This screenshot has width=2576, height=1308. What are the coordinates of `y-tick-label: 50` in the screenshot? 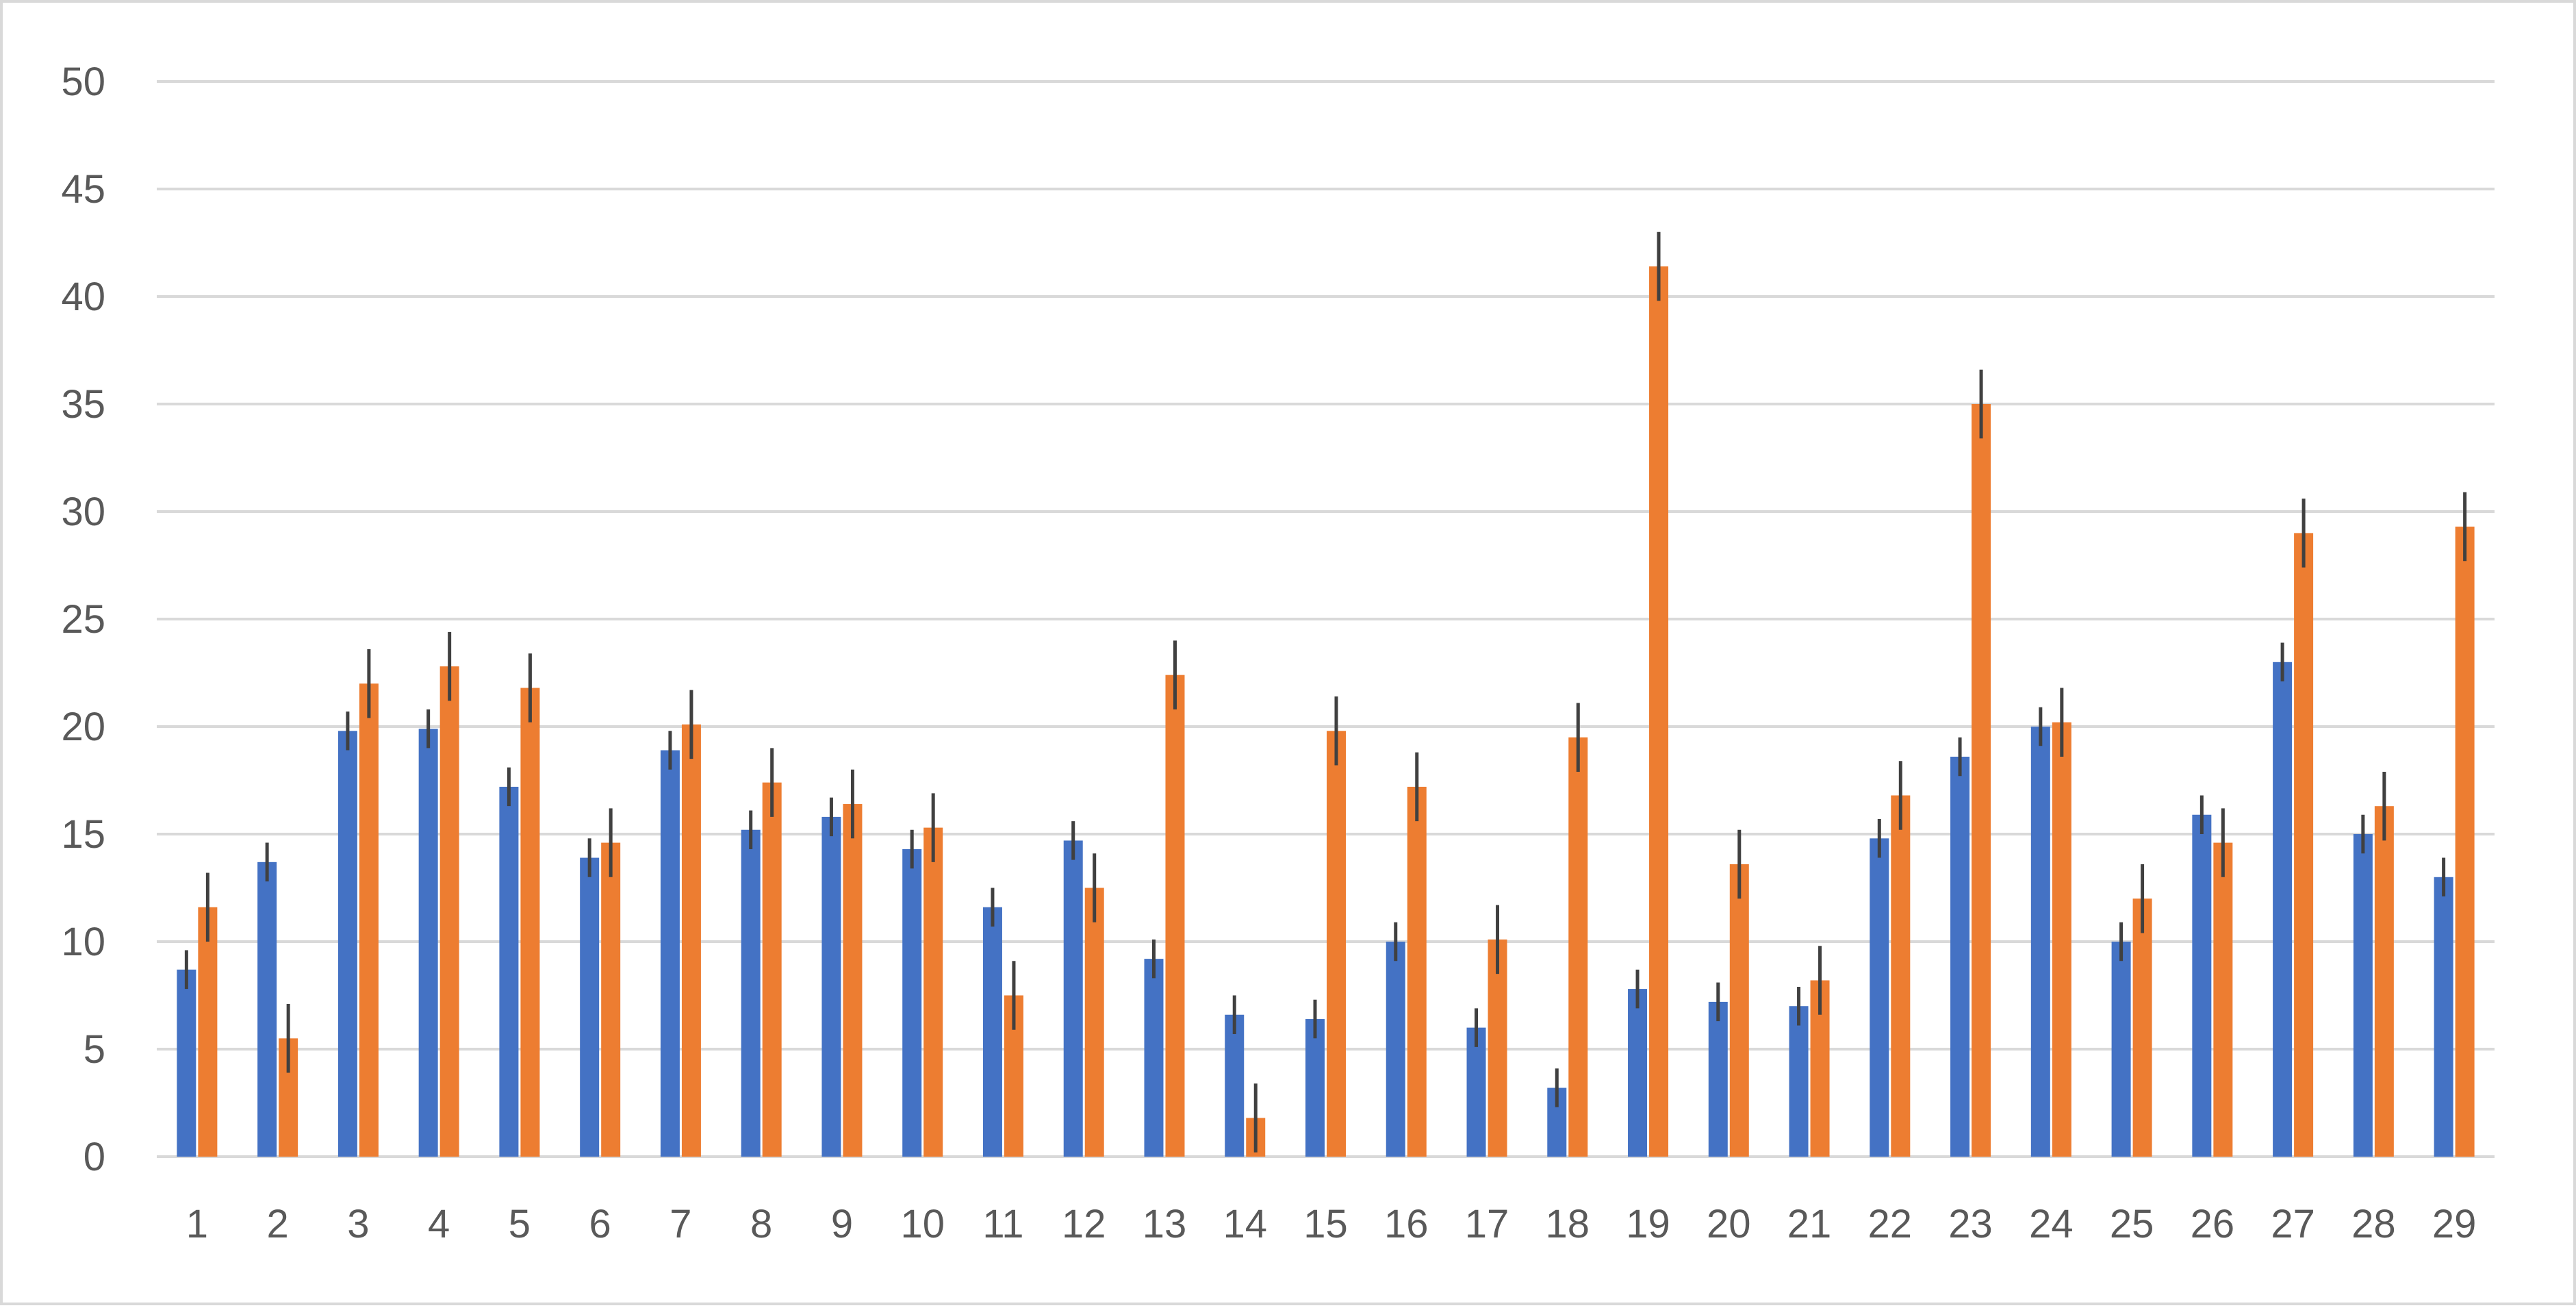 It's located at (83, 82).